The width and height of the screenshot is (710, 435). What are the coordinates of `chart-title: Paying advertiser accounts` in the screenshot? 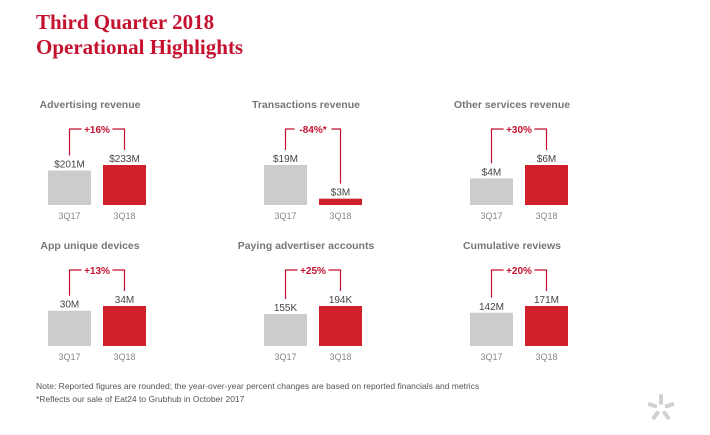 It's located at (306, 246).